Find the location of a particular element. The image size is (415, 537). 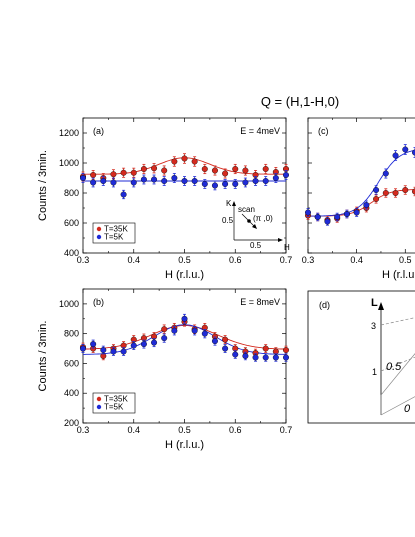

panel-b-legend-text: T=35K is located at coordinates (116, 399).